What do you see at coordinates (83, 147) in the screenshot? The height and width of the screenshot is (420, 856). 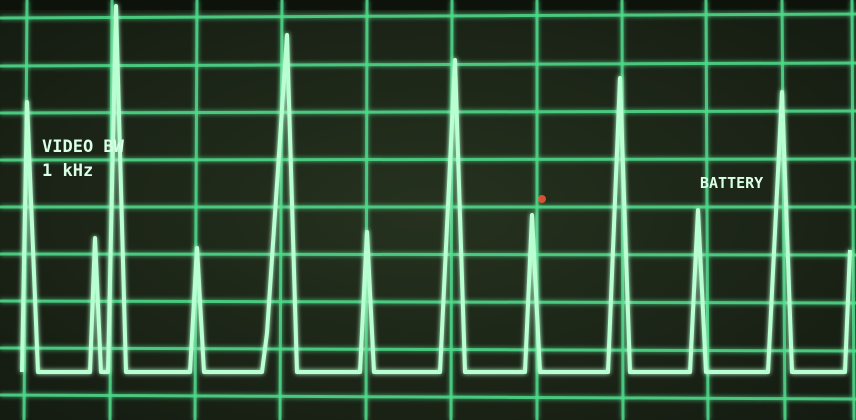 I see `video-bw-label: VIDEO BW` at bounding box center [83, 147].